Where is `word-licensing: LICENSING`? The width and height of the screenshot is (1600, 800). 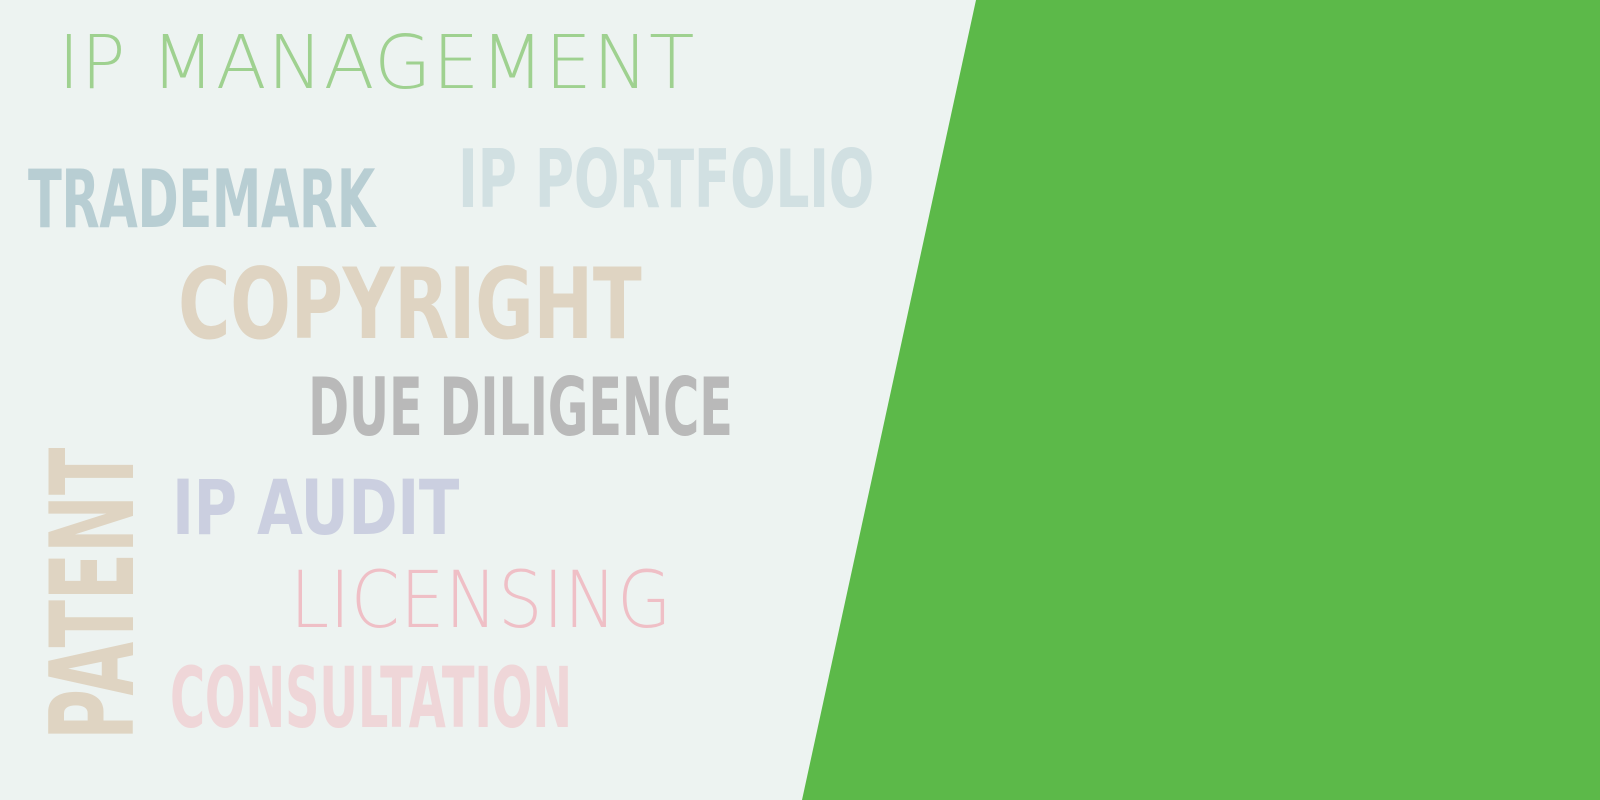 word-licensing: LICENSING is located at coordinates (481, 601).